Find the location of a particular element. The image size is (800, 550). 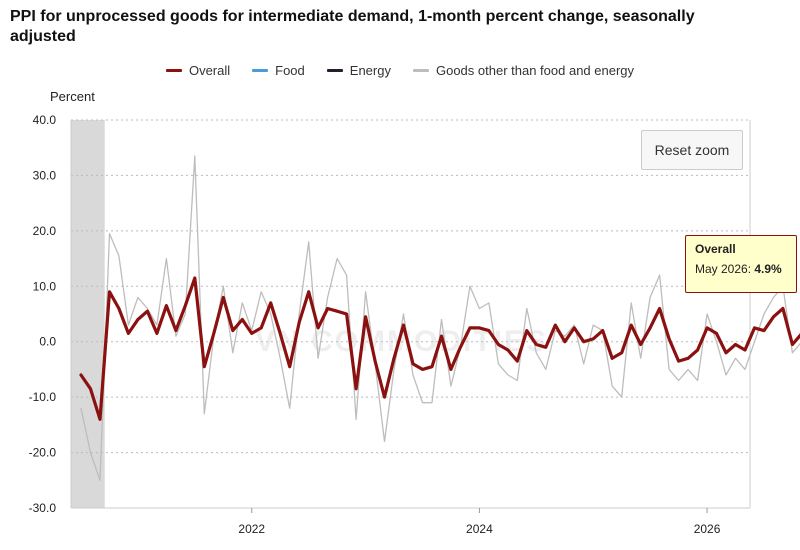

x-tick-label: 2022 is located at coordinates (251, 529).